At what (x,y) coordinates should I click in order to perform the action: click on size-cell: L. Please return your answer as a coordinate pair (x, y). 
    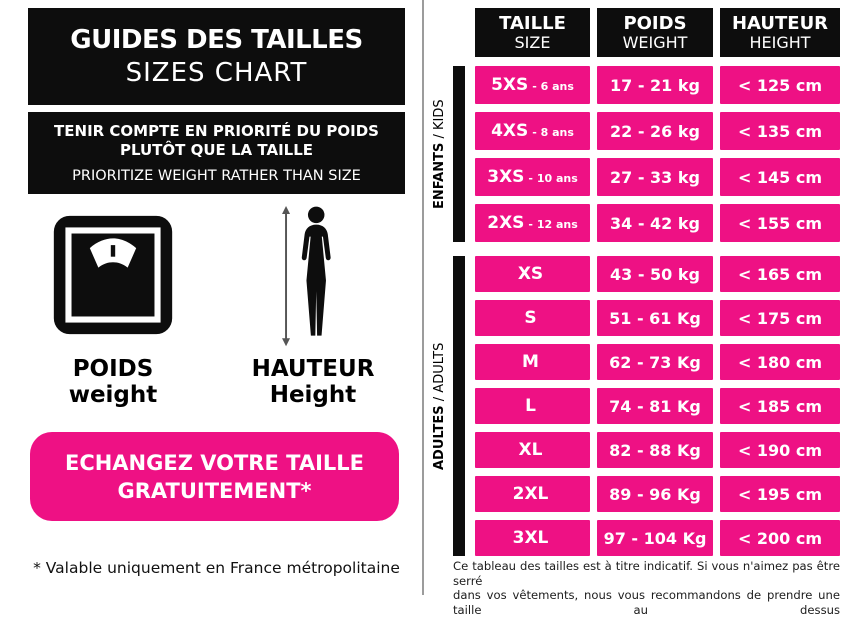
    Looking at the image, I should click on (532, 406).